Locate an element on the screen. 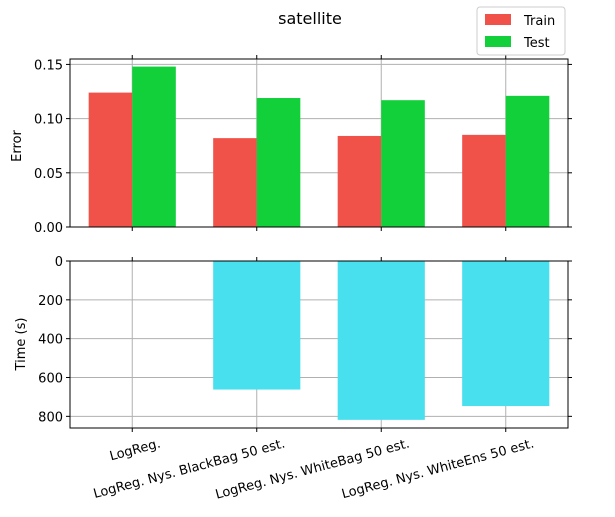  error-ytick-label: 0.10 is located at coordinates (48, 120).